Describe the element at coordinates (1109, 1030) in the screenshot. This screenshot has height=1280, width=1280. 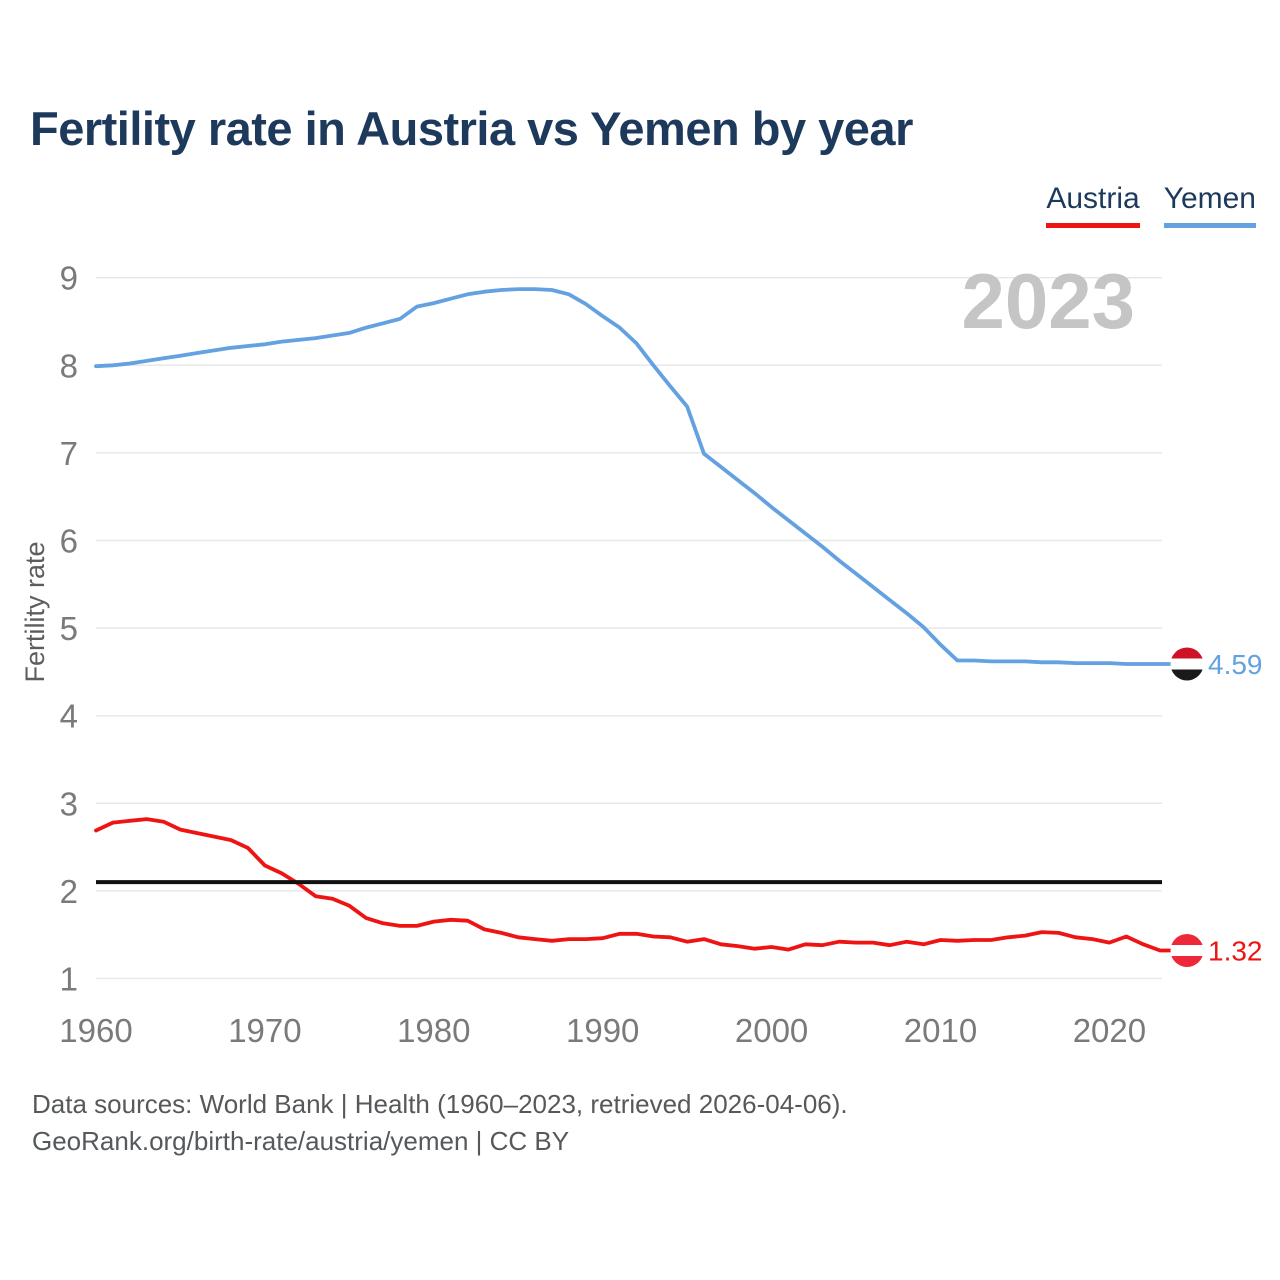
I see `x-tick-label: 2020` at that location.